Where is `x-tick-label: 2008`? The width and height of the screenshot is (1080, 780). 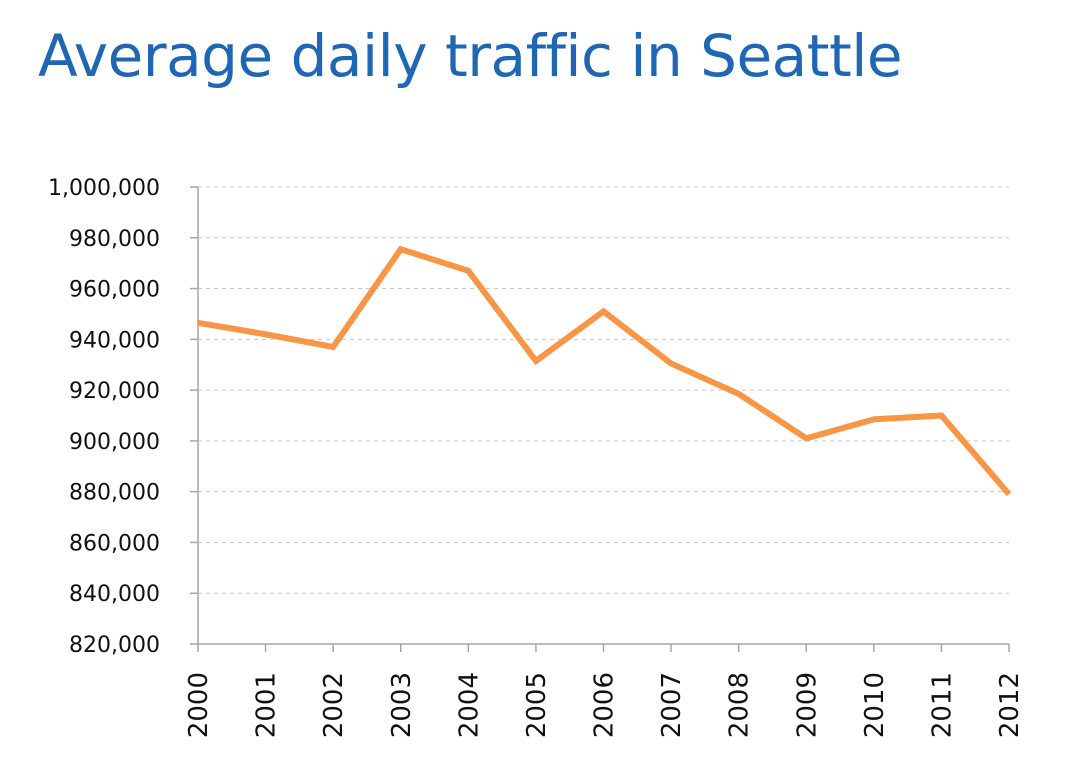 x-tick-label: 2008 is located at coordinates (740, 705).